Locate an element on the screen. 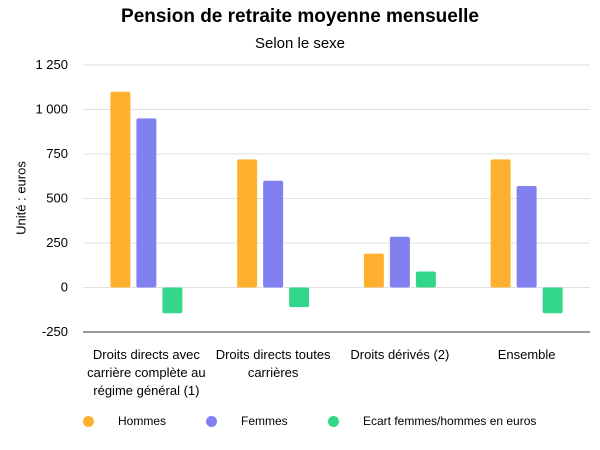 This screenshot has width=600, height=450. y-tick-label: -250 is located at coordinates (55, 331).